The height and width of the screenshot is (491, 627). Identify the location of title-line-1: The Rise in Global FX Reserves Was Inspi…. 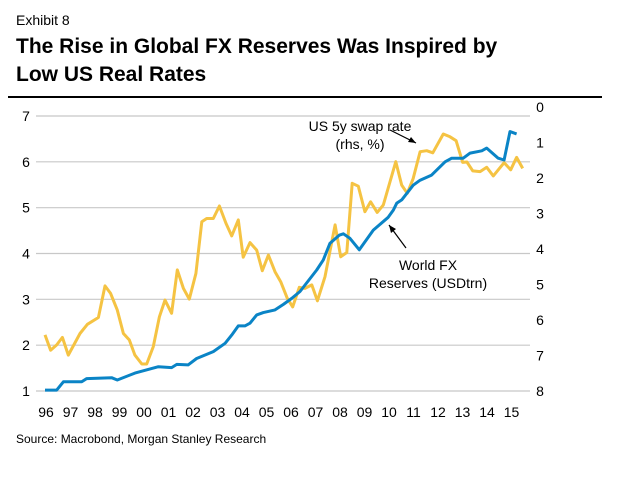
(257, 46).